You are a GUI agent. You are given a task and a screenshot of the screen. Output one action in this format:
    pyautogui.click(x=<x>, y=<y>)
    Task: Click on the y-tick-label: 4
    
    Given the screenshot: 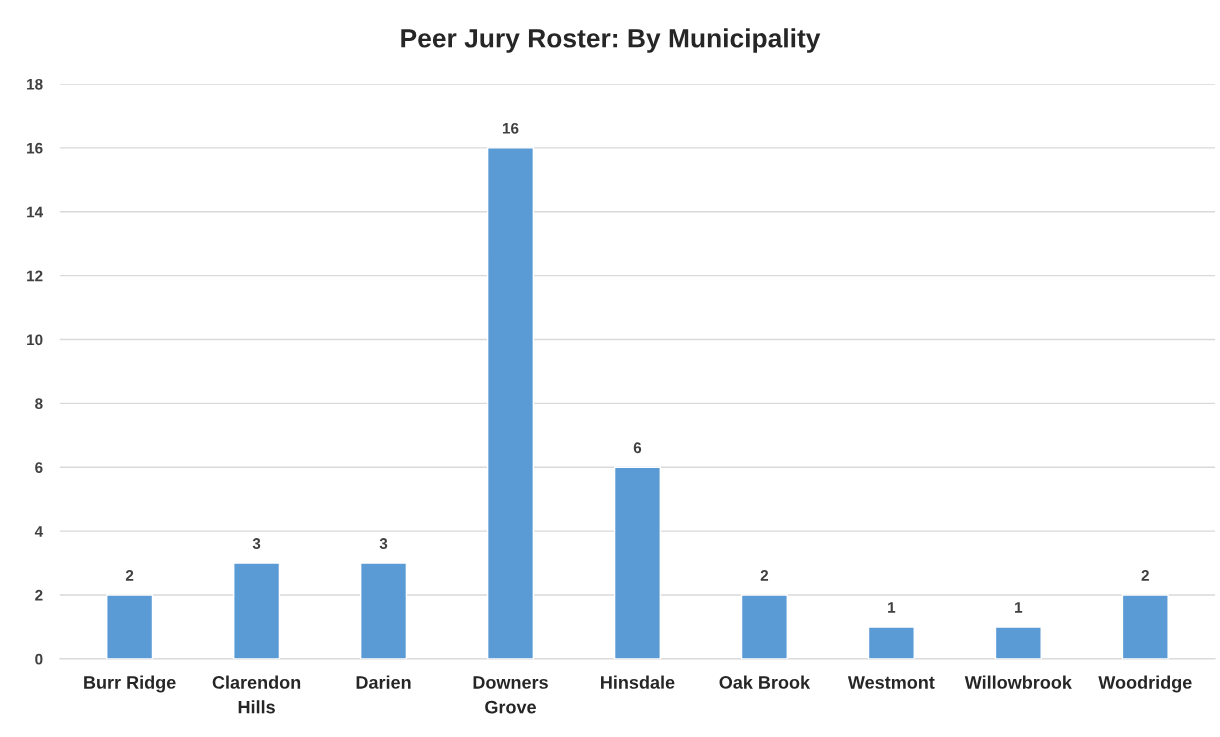 What is the action you would take?
    pyautogui.click(x=39, y=531)
    